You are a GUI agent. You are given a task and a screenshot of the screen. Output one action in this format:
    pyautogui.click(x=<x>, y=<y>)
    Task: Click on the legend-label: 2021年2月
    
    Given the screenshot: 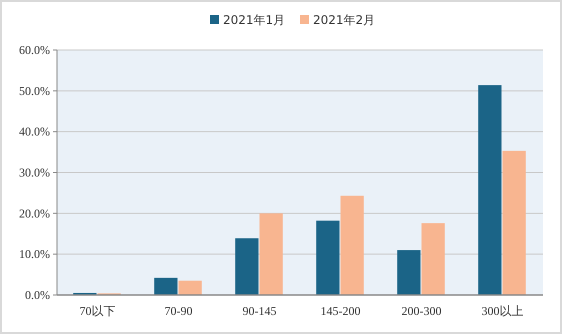 What is the action you would take?
    pyautogui.click(x=344, y=20)
    